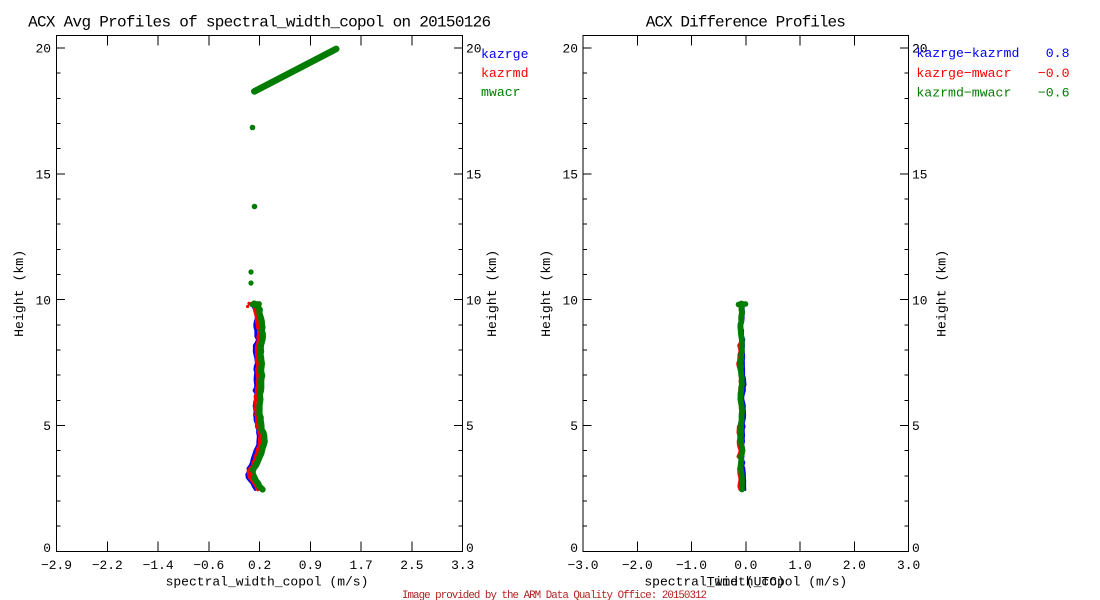  Describe the element at coordinates (501, 92) in the screenshot. I see `svg-text: mwacr` at that location.